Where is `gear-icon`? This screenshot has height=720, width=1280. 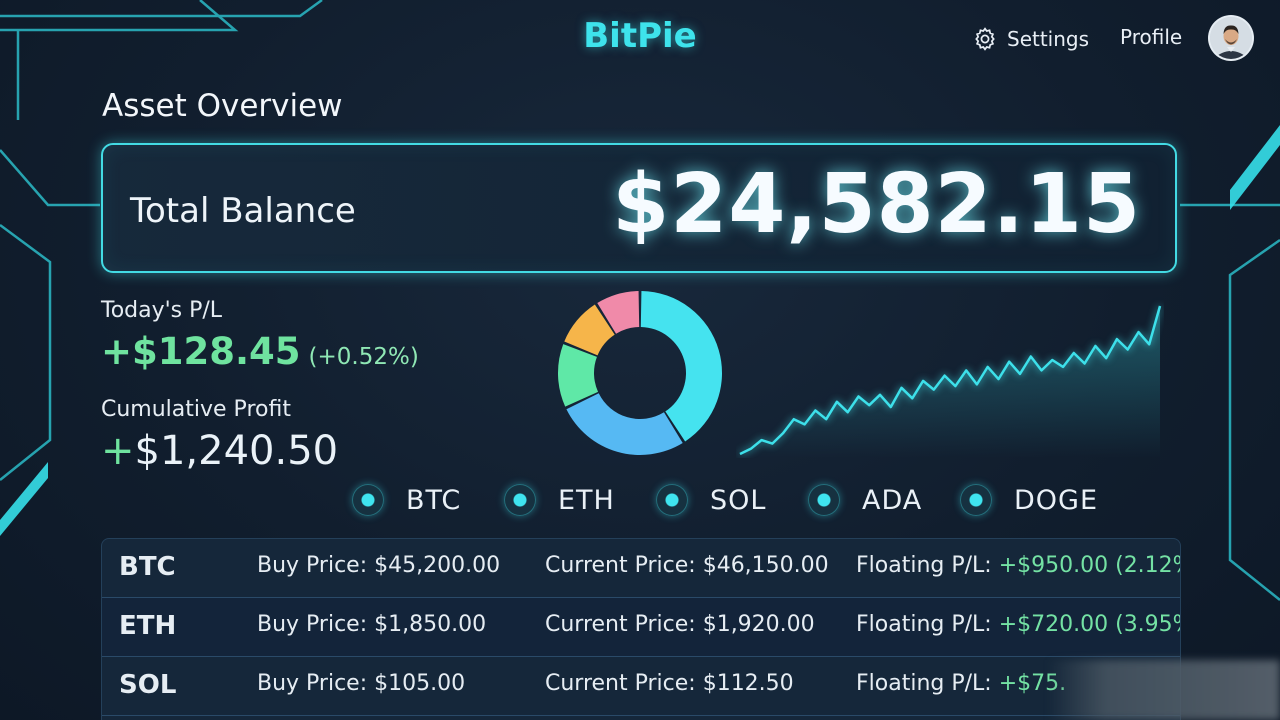
gear-icon is located at coordinates (985, 39).